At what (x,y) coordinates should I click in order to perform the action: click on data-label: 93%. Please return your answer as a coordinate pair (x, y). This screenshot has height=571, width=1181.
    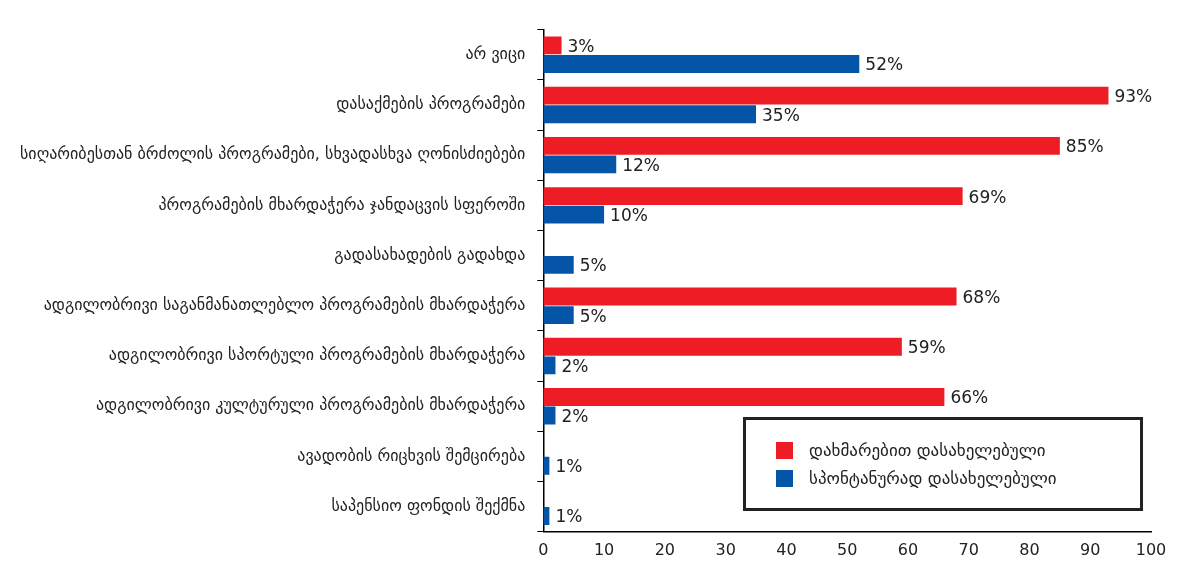
    Looking at the image, I should click on (1133, 96).